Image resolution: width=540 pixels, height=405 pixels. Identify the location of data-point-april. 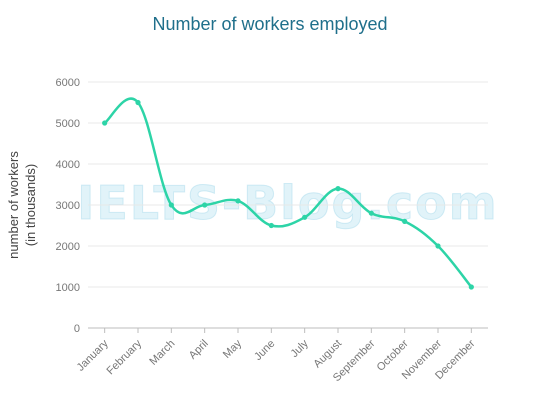
(205, 205).